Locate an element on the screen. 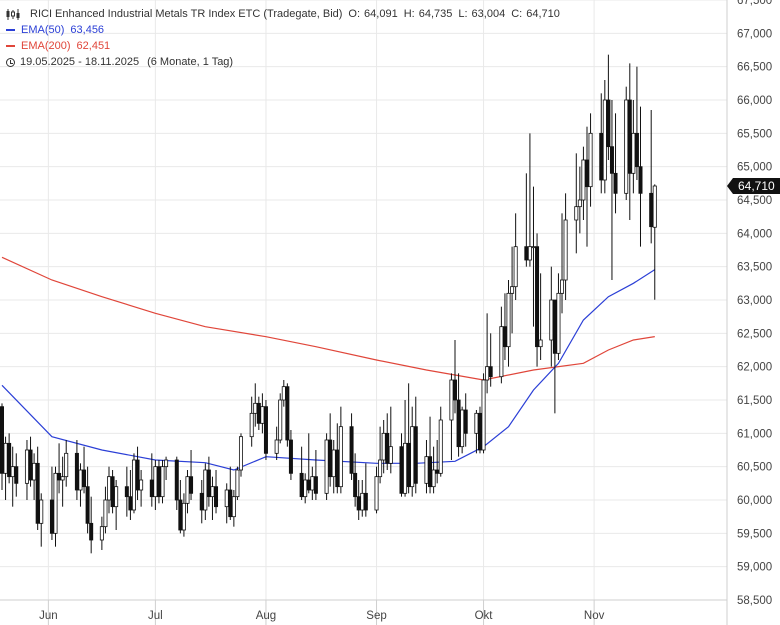 Image resolution: width=780 pixels, height=625 pixels. ema200-value: 62,451 is located at coordinates (93, 46).